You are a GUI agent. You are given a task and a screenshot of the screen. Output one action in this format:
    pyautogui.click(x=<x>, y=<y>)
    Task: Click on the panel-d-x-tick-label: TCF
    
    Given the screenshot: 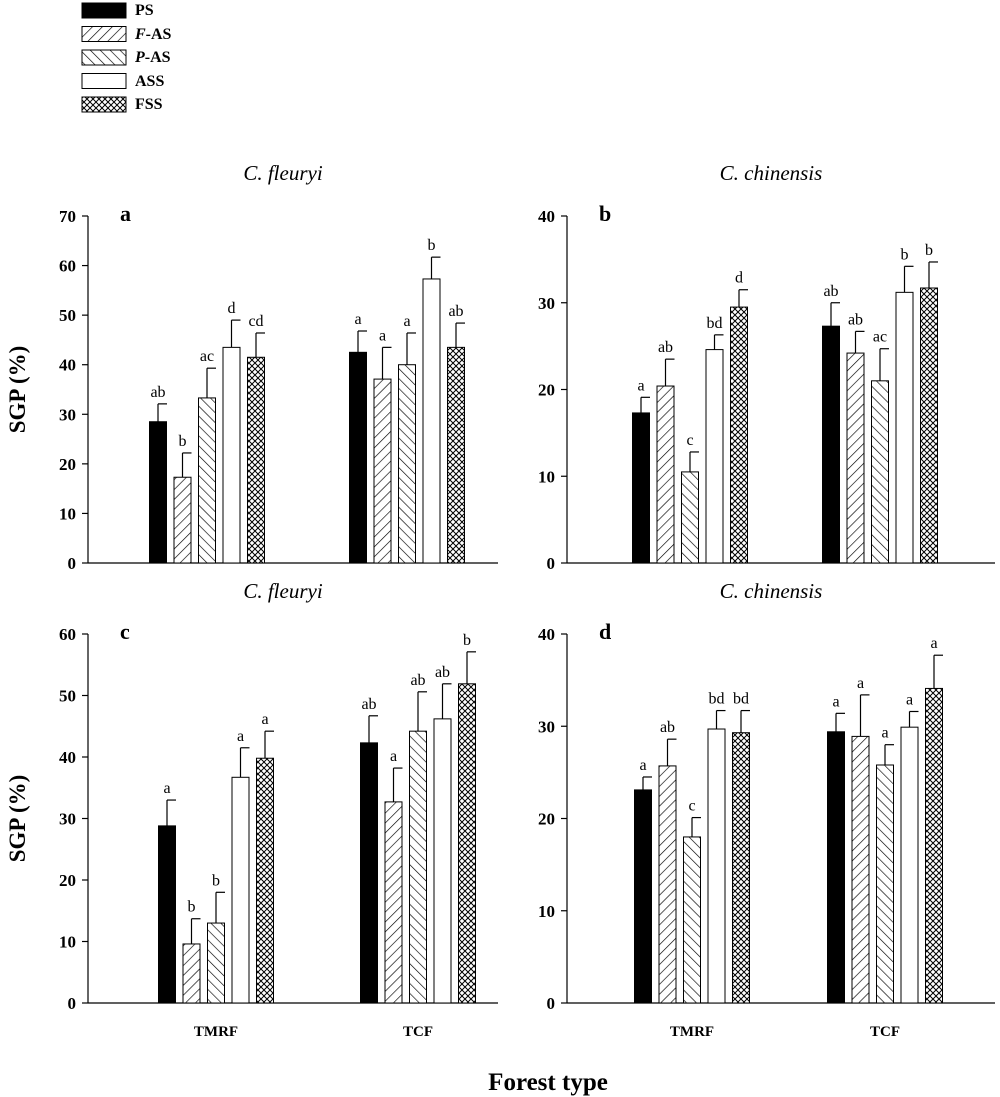 What is the action you would take?
    pyautogui.click(x=885, y=1032)
    